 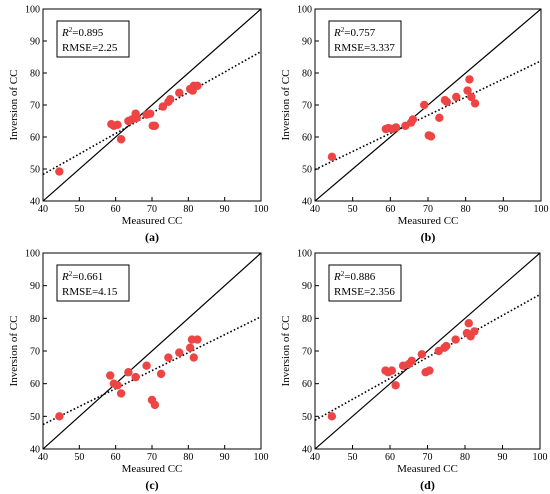 I want to click on r-squared-number: =0.886, so click(x=359, y=277).